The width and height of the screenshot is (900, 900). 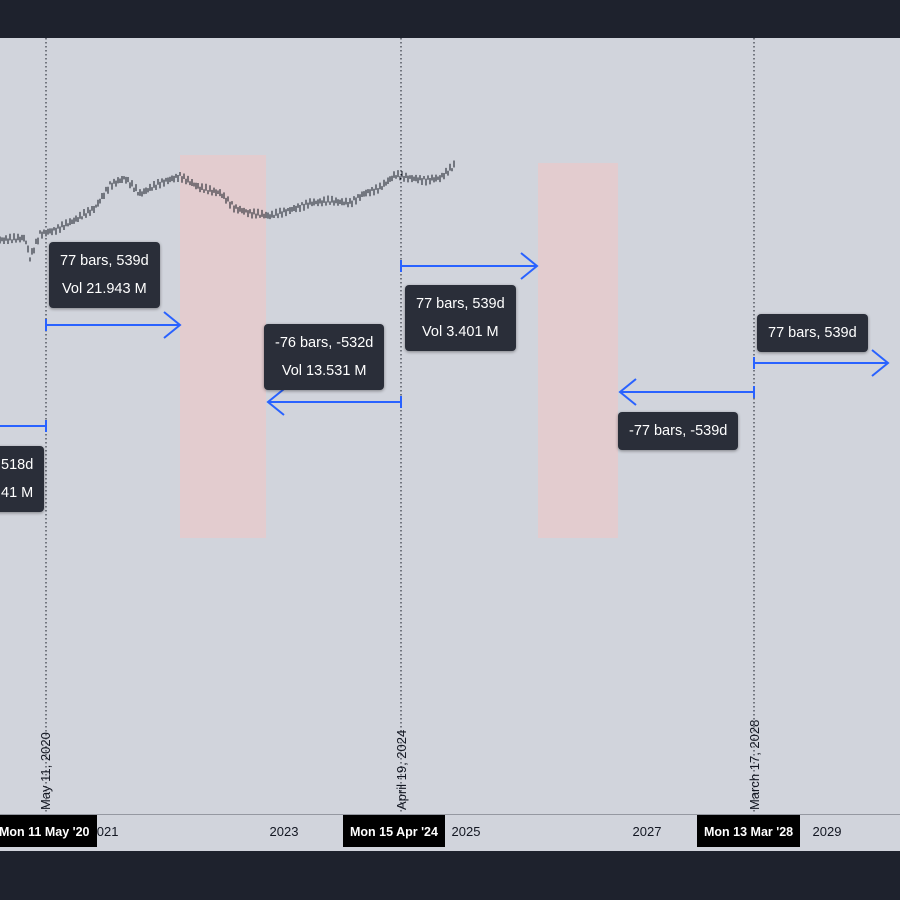 What do you see at coordinates (324, 343) in the screenshot?
I see `measure-tooltip-2-line1: -76 bars, -532d` at bounding box center [324, 343].